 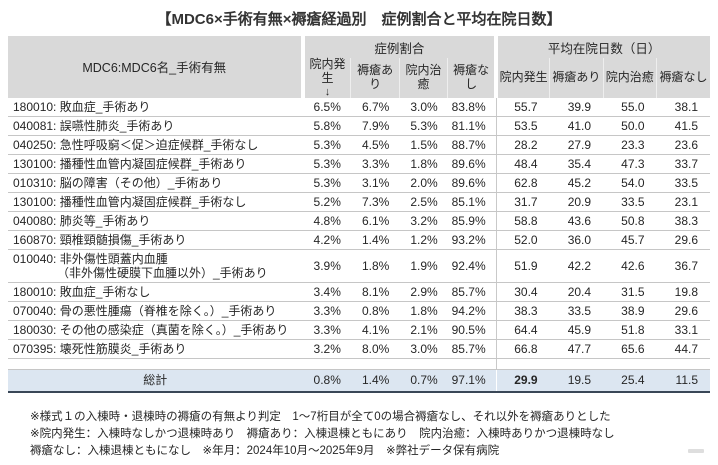 I want to click on subheader-hospital-onset-pct: 院内発生 ↓, so click(x=325, y=77).